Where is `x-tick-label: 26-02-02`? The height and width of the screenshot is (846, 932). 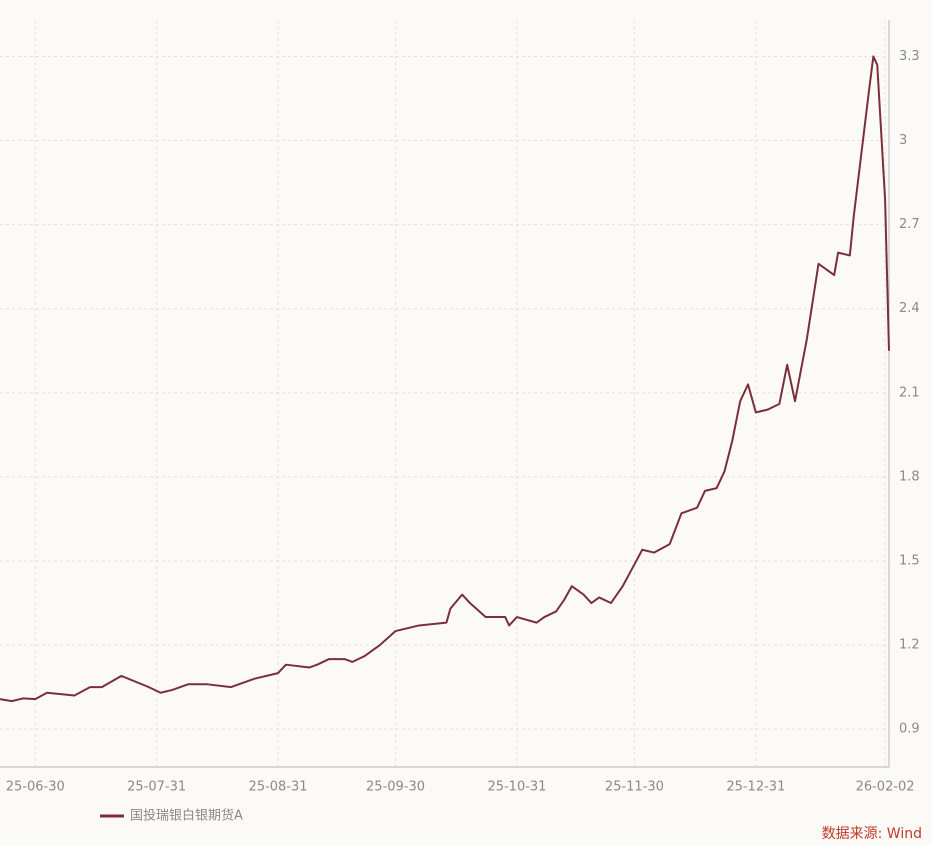 x-tick-label: 26-02-02 is located at coordinates (885, 787).